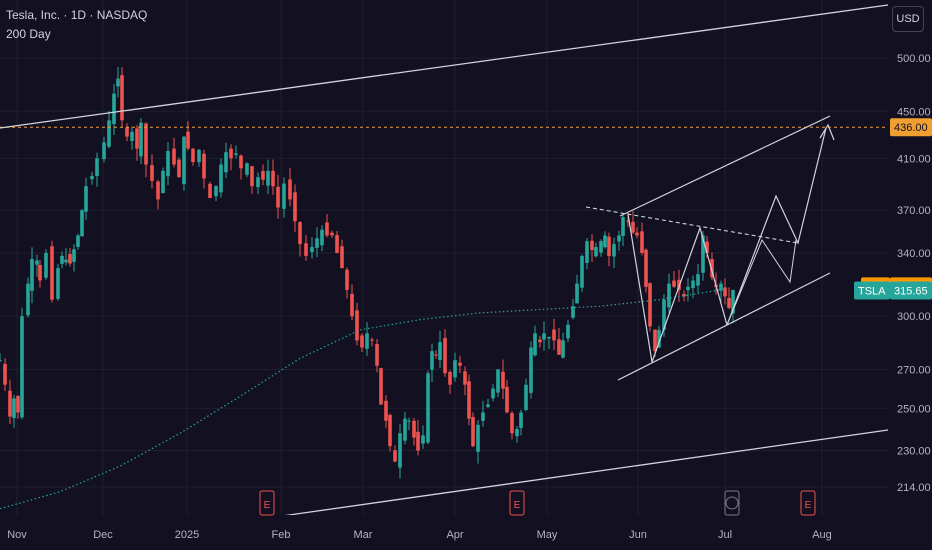 This screenshot has width=932, height=550. I want to click on projection-path, so click(776, 226).